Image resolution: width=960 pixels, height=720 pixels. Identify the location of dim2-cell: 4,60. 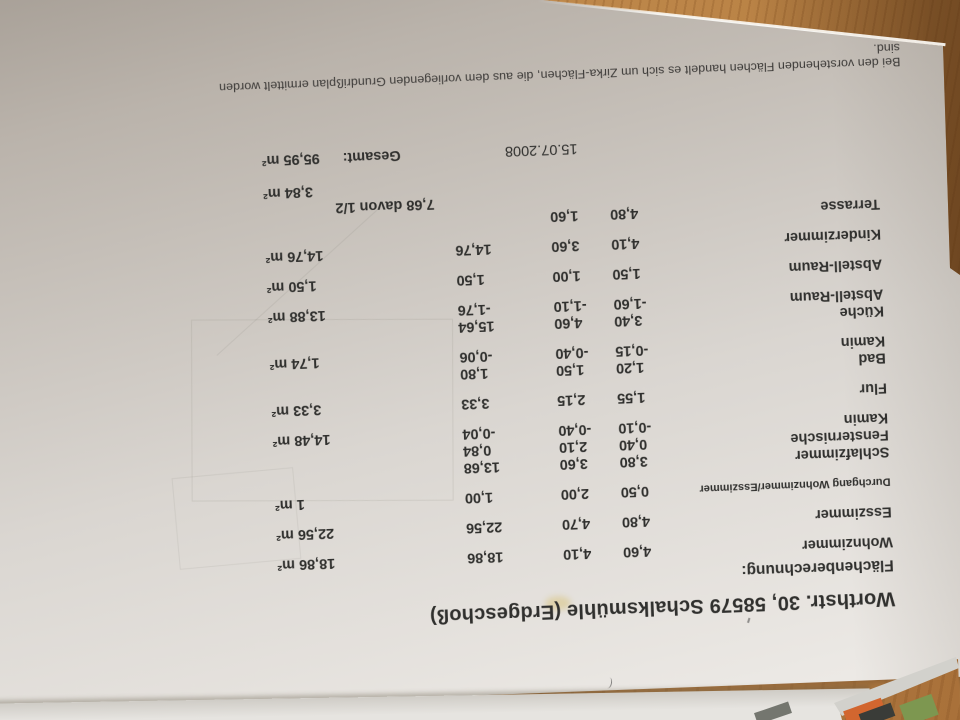
(568, 323).